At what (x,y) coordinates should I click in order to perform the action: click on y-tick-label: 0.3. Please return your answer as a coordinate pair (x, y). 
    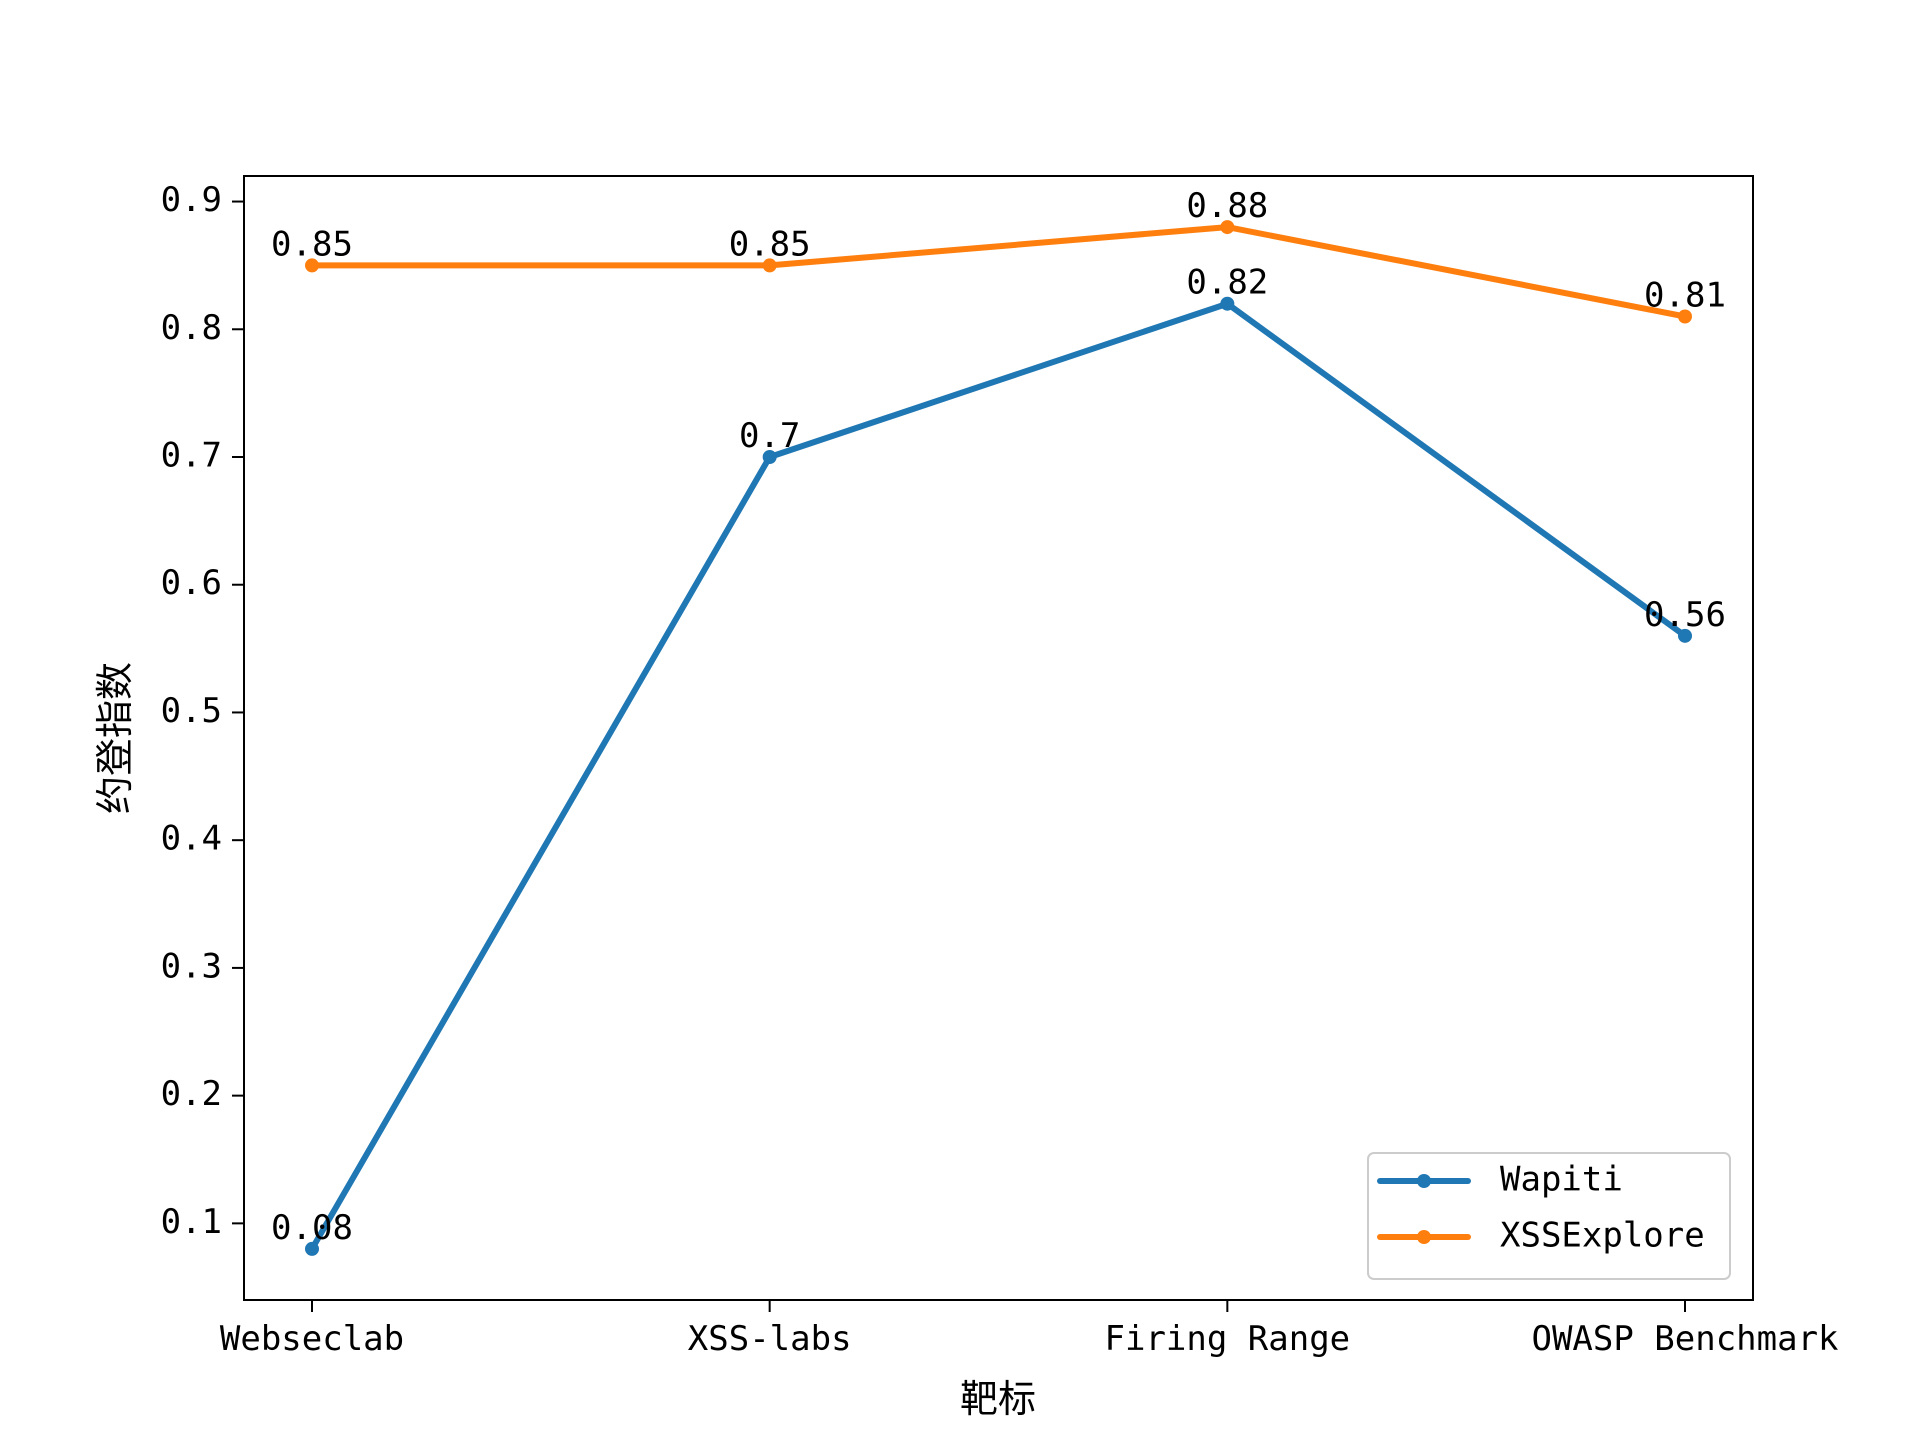
    Looking at the image, I should click on (191, 966).